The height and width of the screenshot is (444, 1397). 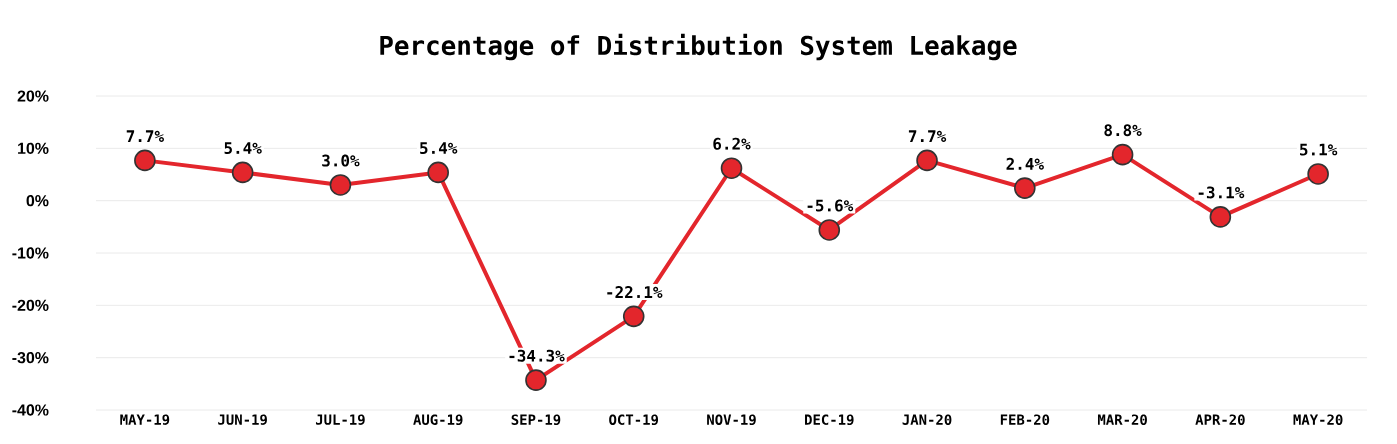 I want to click on x-tick-label: APR-20, so click(x=1220, y=419).